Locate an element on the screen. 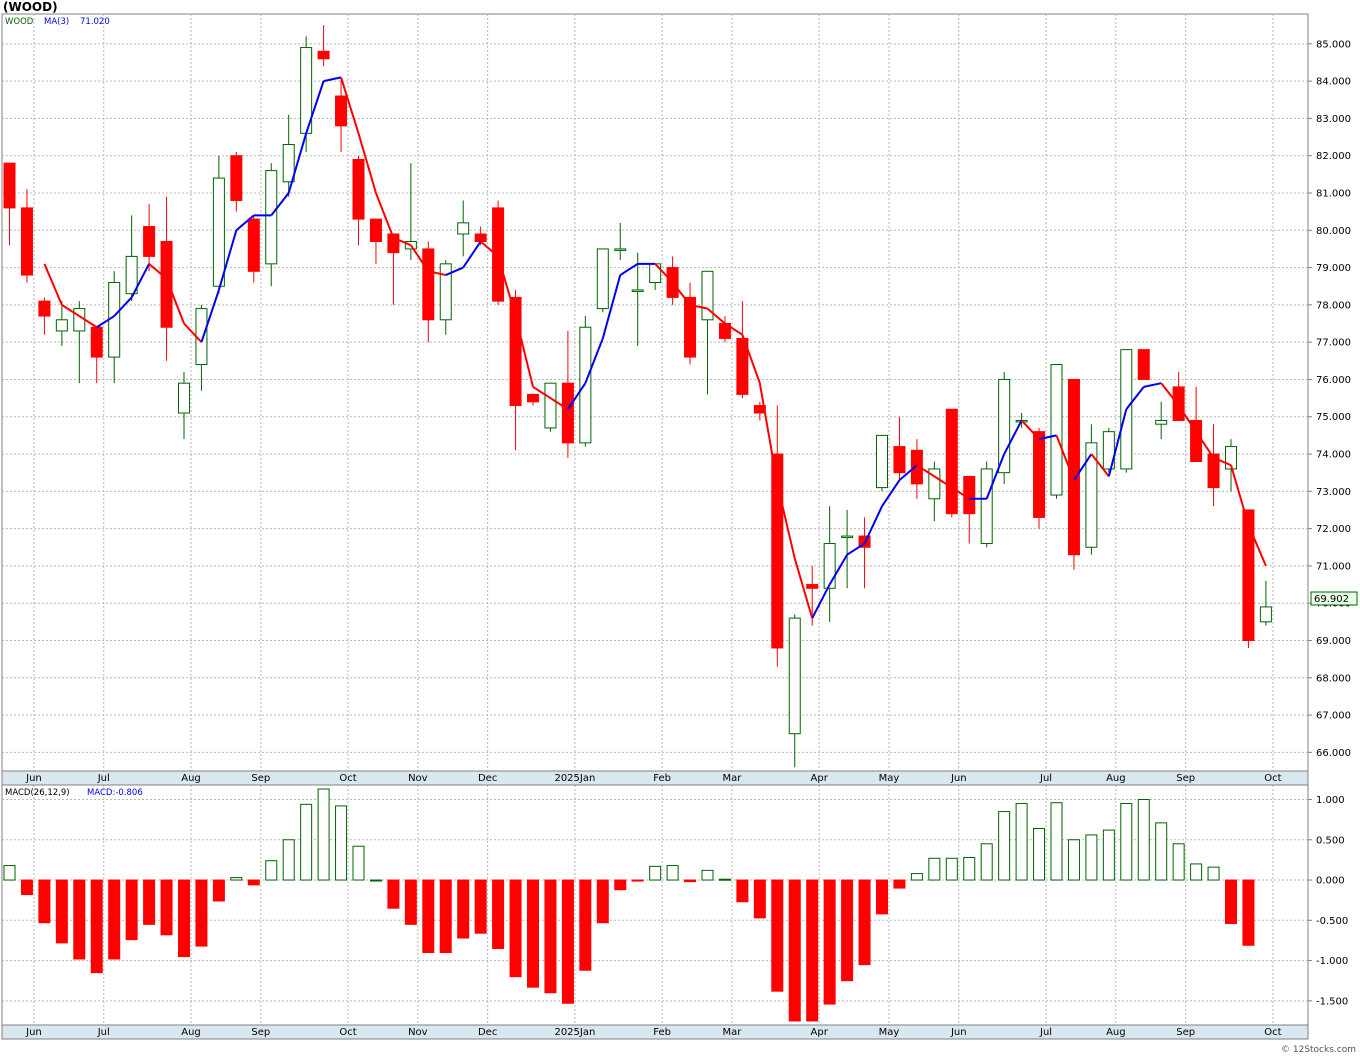 The width and height of the screenshot is (1360, 1060). price-month-label: Jul is located at coordinates (103, 778).